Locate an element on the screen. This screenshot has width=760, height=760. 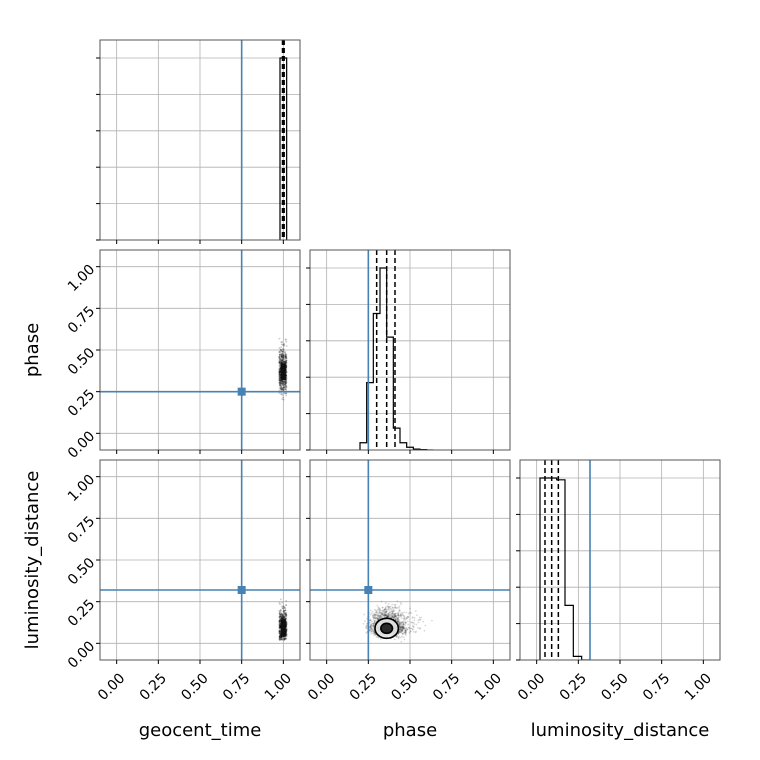
x-tick-label: 0.75 is located at coordinates (236, 686).